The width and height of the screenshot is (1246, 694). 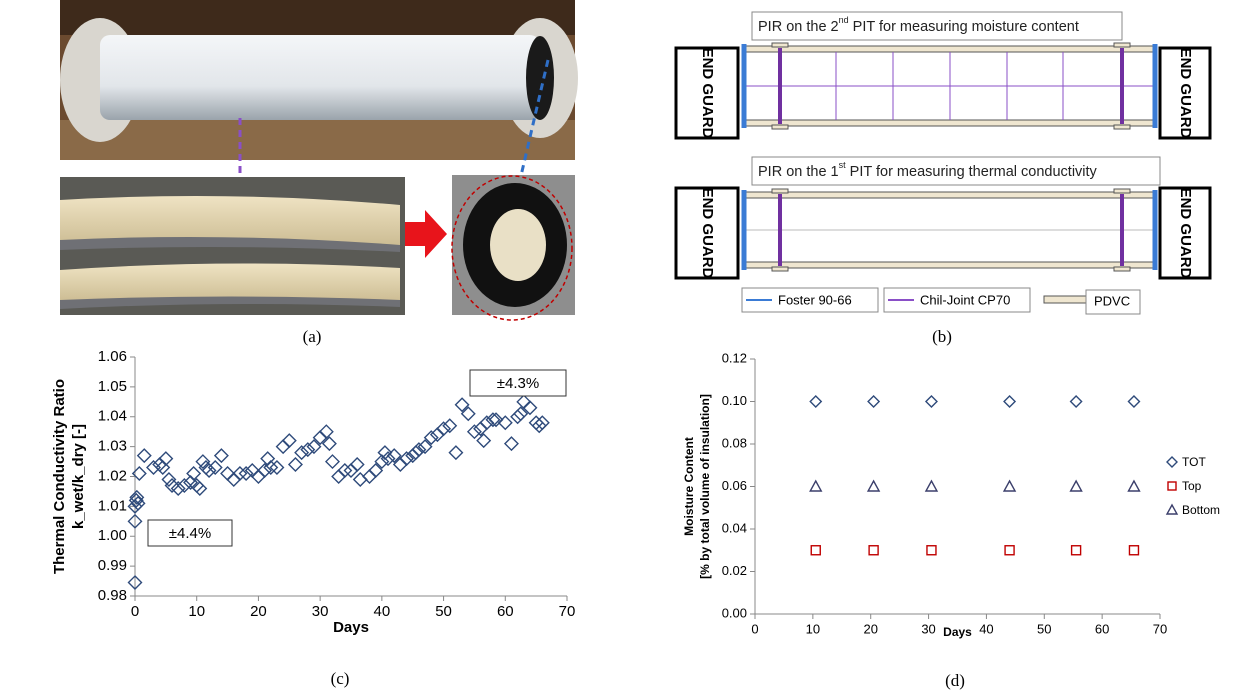 I want to click on y-tick-label: 1.00, so click(x=112, y=535).